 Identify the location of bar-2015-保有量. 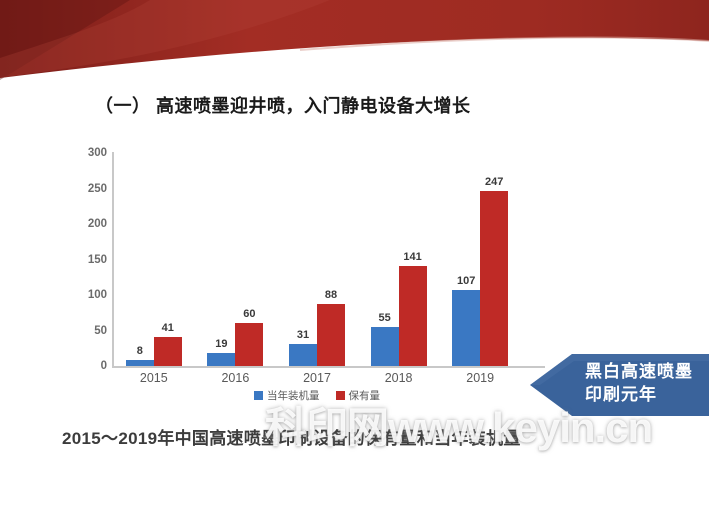
(167, 351).